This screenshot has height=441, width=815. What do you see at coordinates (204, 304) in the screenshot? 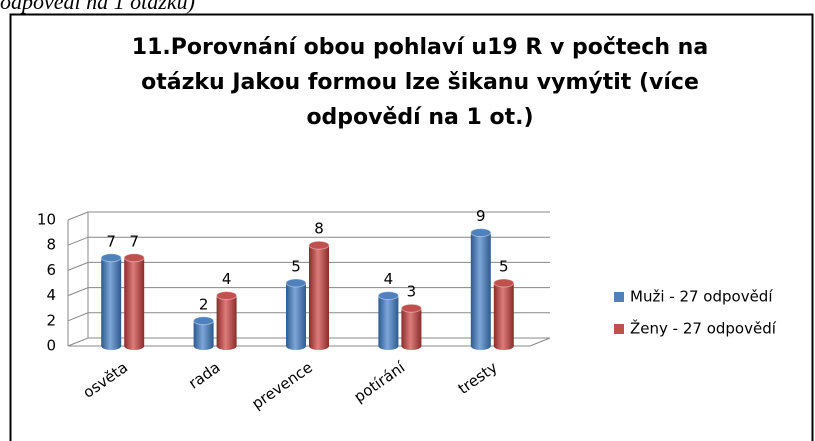
I see `data-label: 2` at bounding box center [204, 304].